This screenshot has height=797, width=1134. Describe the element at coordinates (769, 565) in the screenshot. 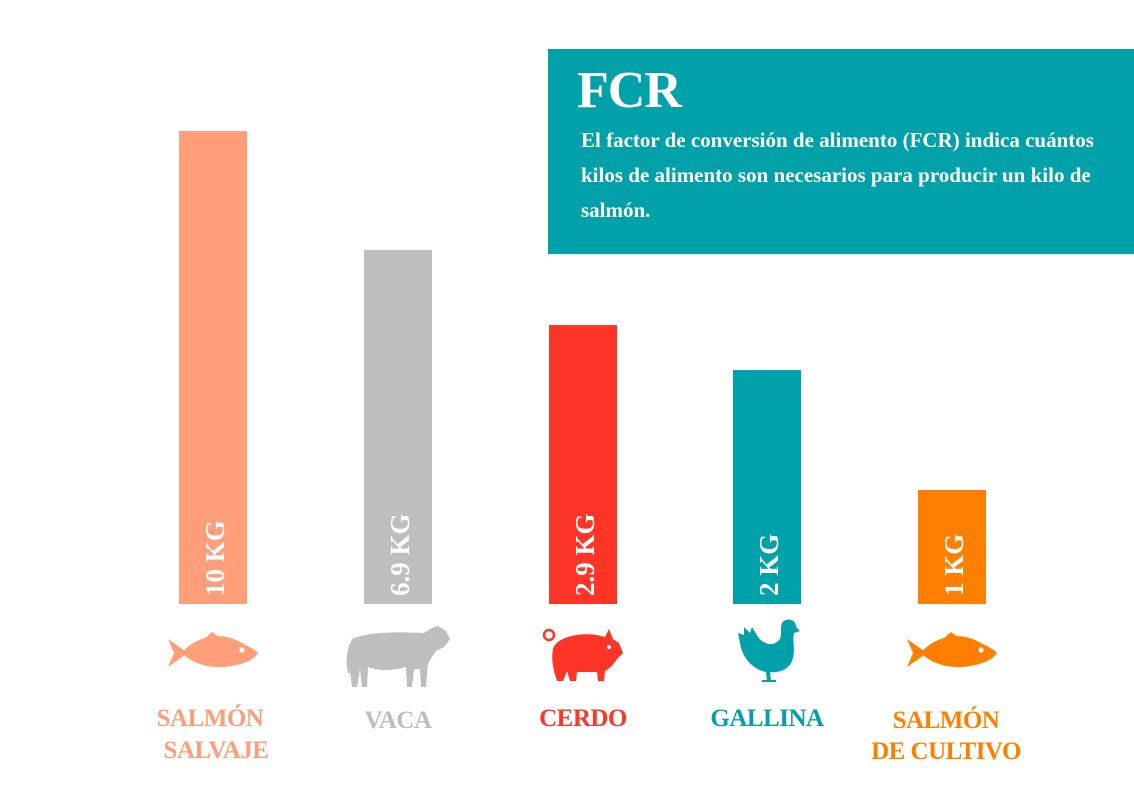

I see `bar-value-label: 2 KG` at that location.